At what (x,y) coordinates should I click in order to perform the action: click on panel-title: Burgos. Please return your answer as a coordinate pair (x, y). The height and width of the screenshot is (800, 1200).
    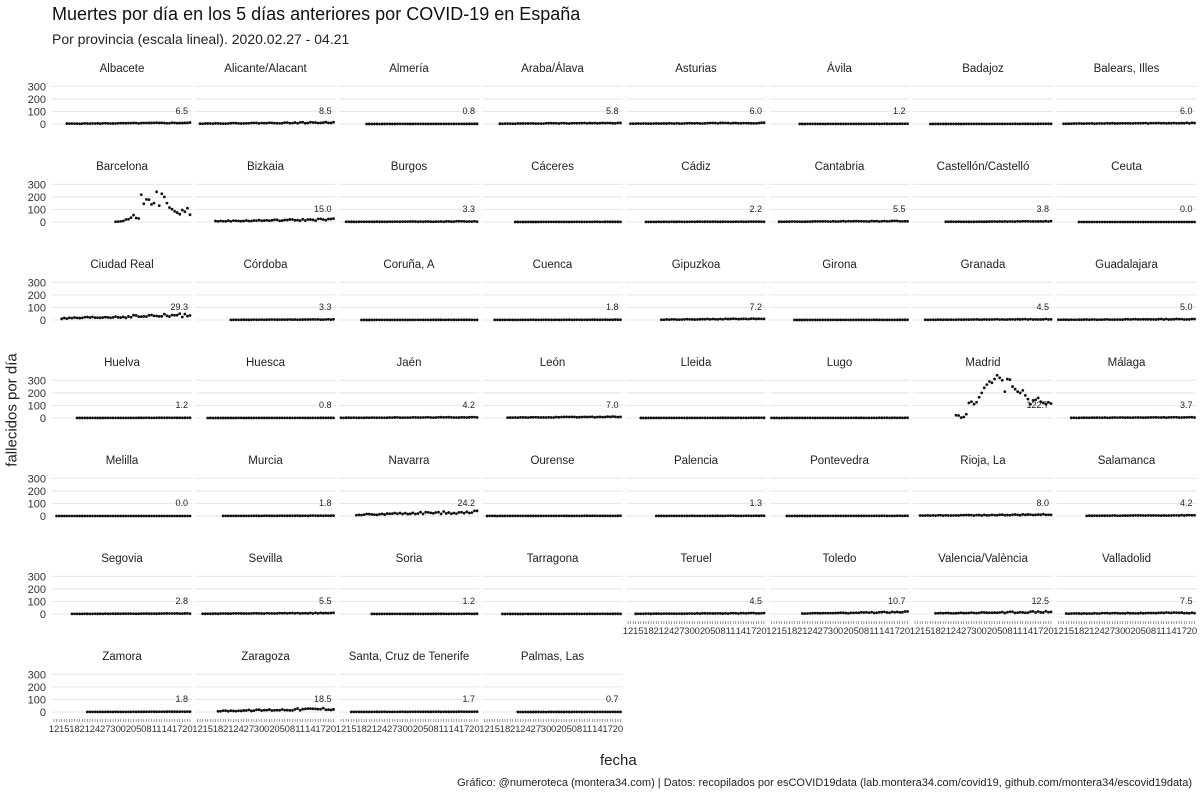
    Looking at the image, I should click on (409, 167).